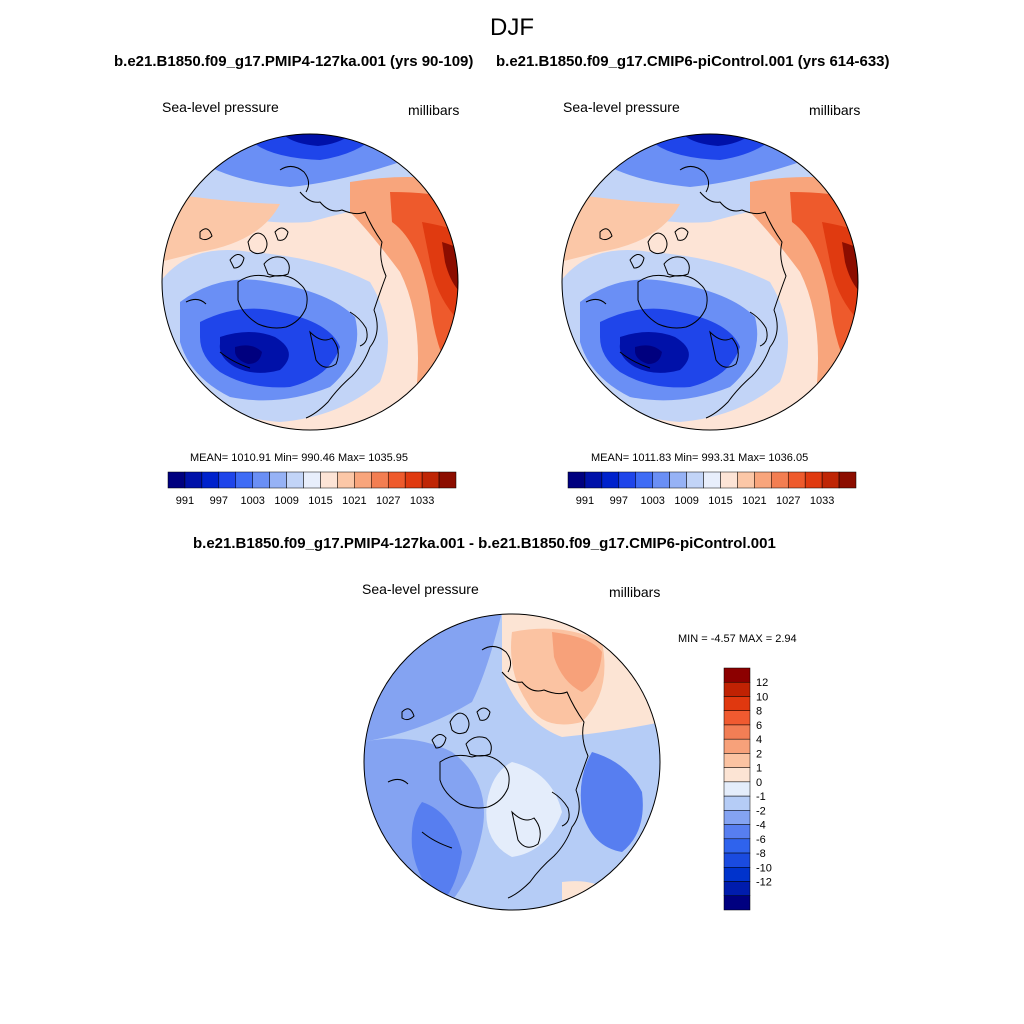 This screenshot has height=1024, width=1024. Describe the element at coordinates (299, 458) in the screenshot. I see `panel-1-stats: MEAN= 1010.91 Min= 990.46 Max= 1035.95` at that location.